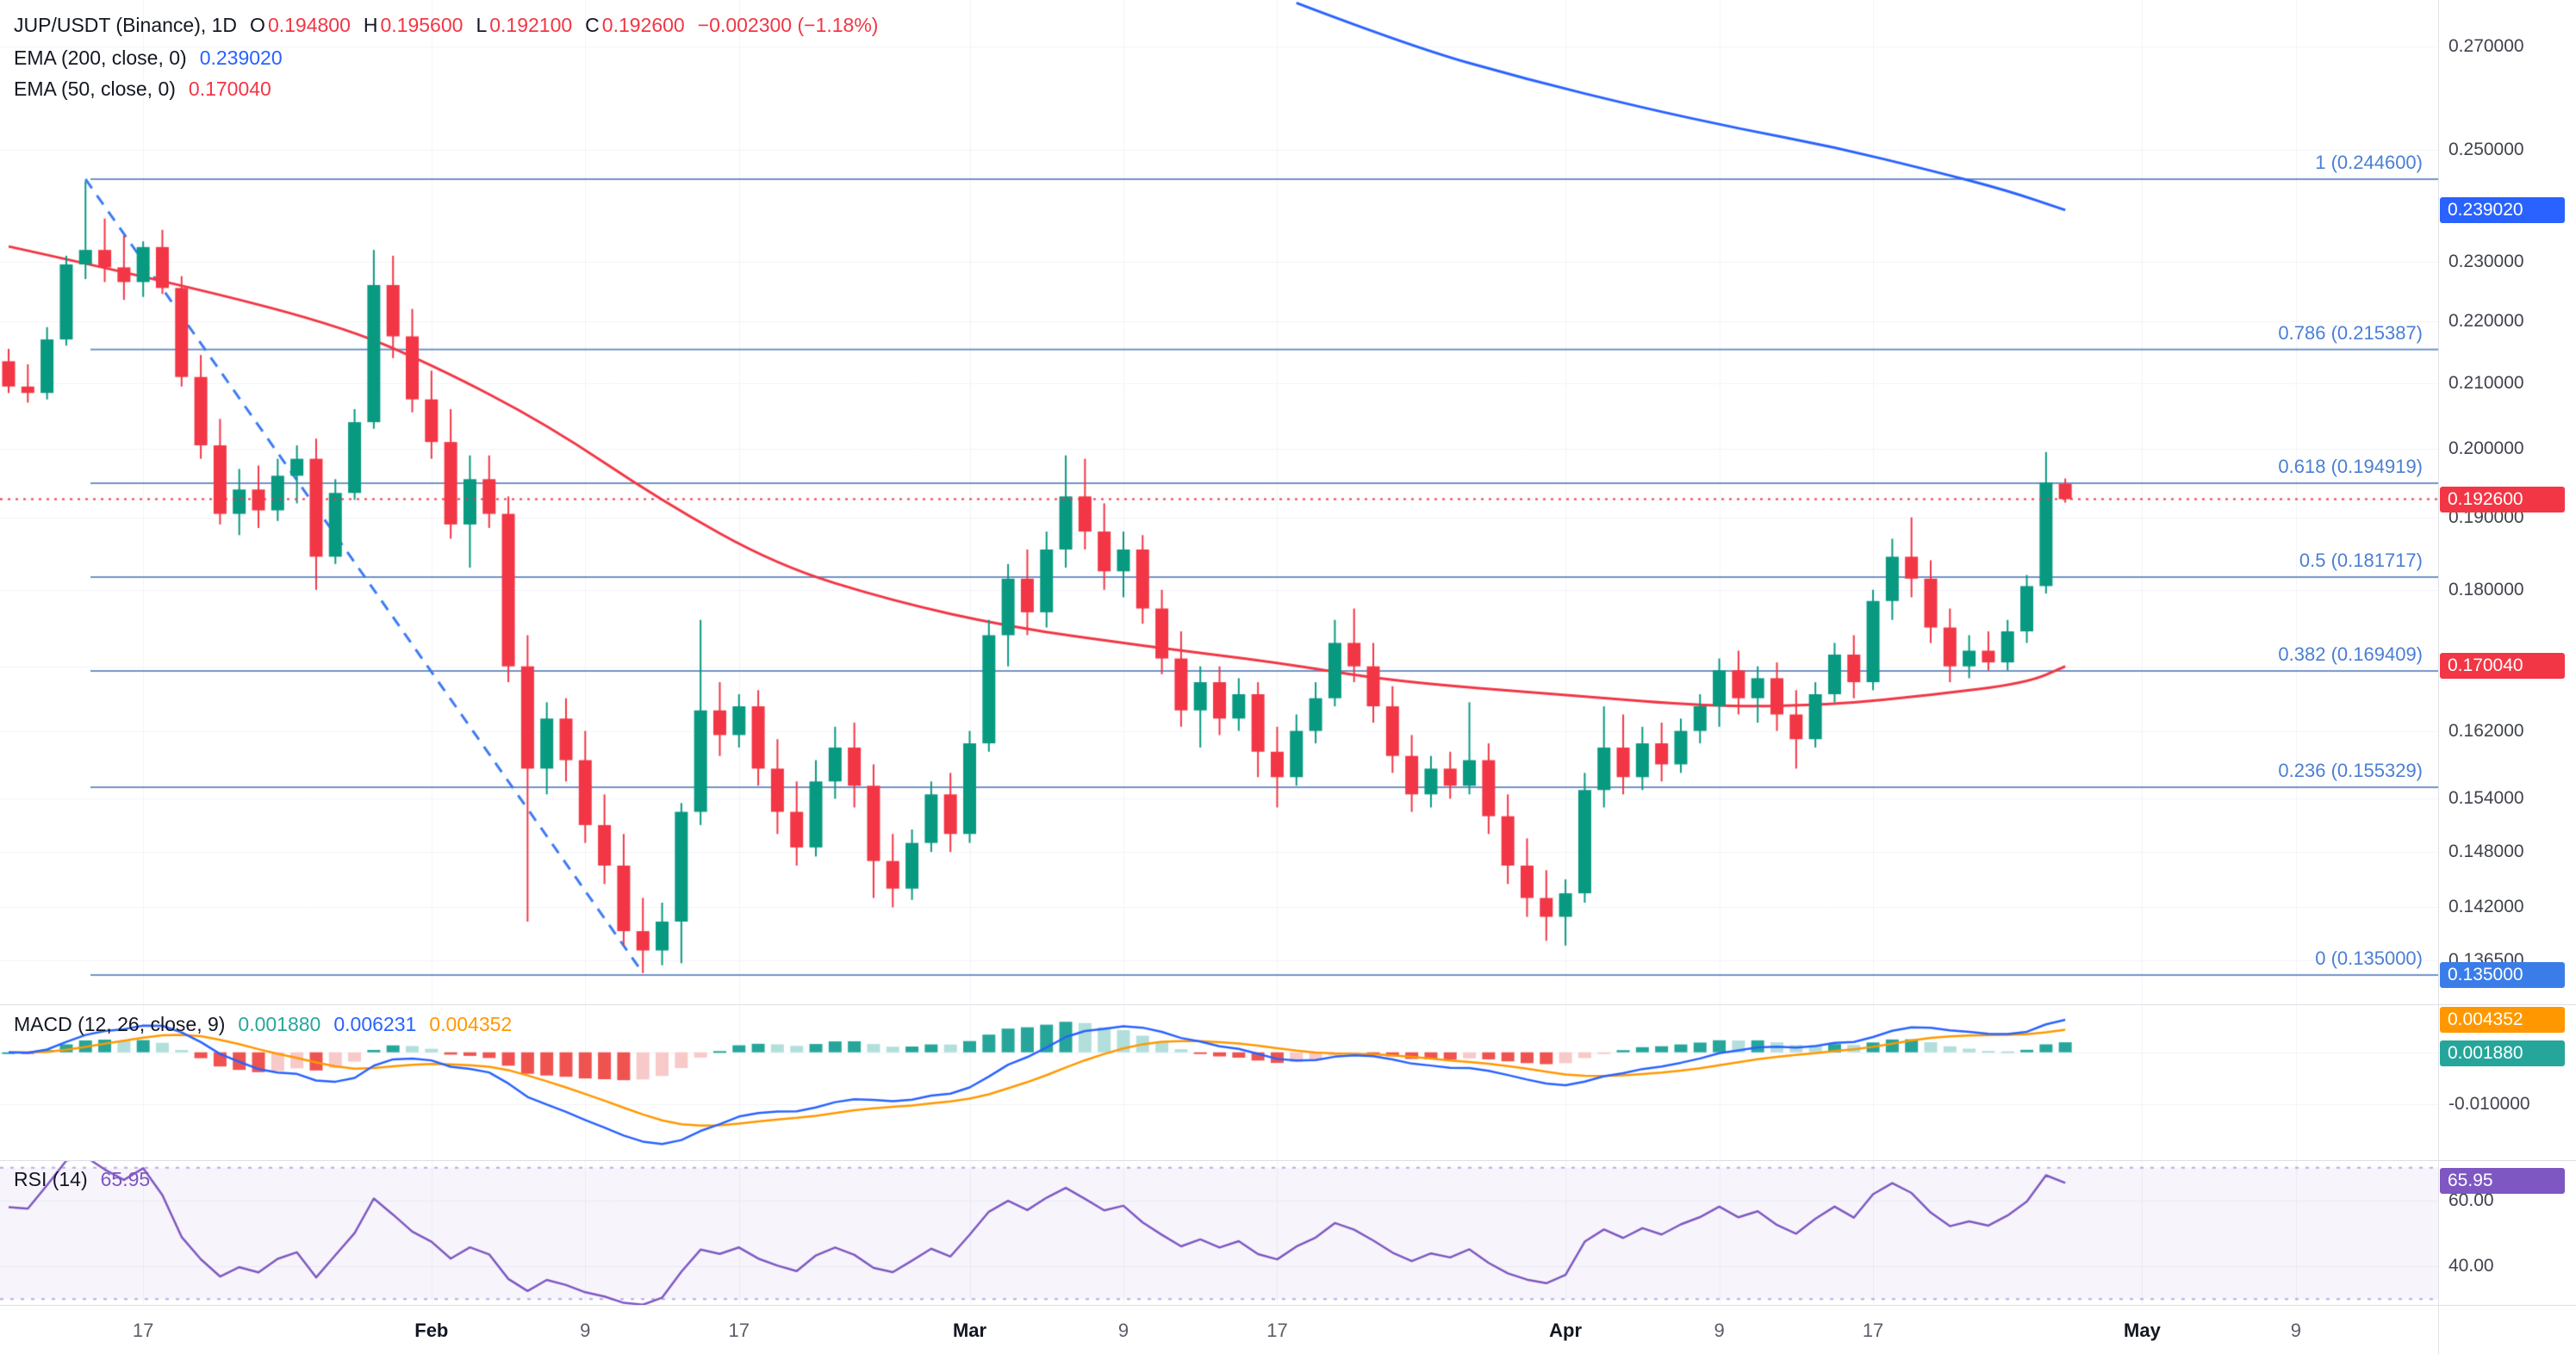 The height and width of the screenshot is (1354, 2576). I want to click on ema50-legend: EMA (50, close, 0) 0.170040, so click(143, 89).